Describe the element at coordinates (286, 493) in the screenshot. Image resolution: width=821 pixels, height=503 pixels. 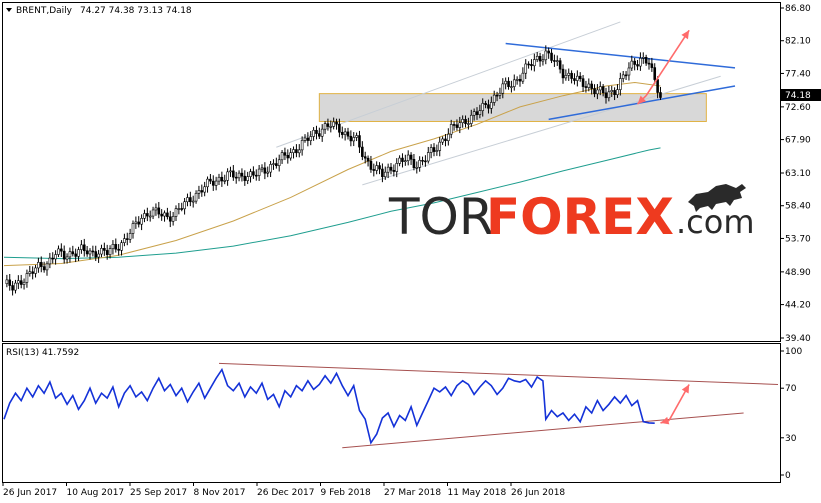
I see `time-axis-label: 26 Dec 2017` at that location.